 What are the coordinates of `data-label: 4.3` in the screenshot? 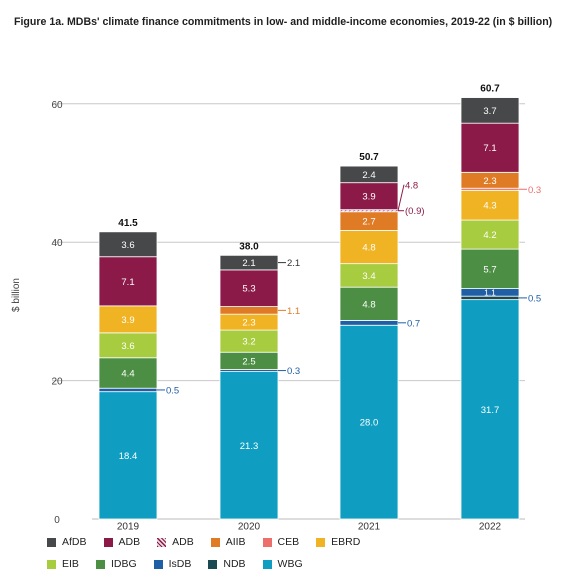 It's located at (489, 206).